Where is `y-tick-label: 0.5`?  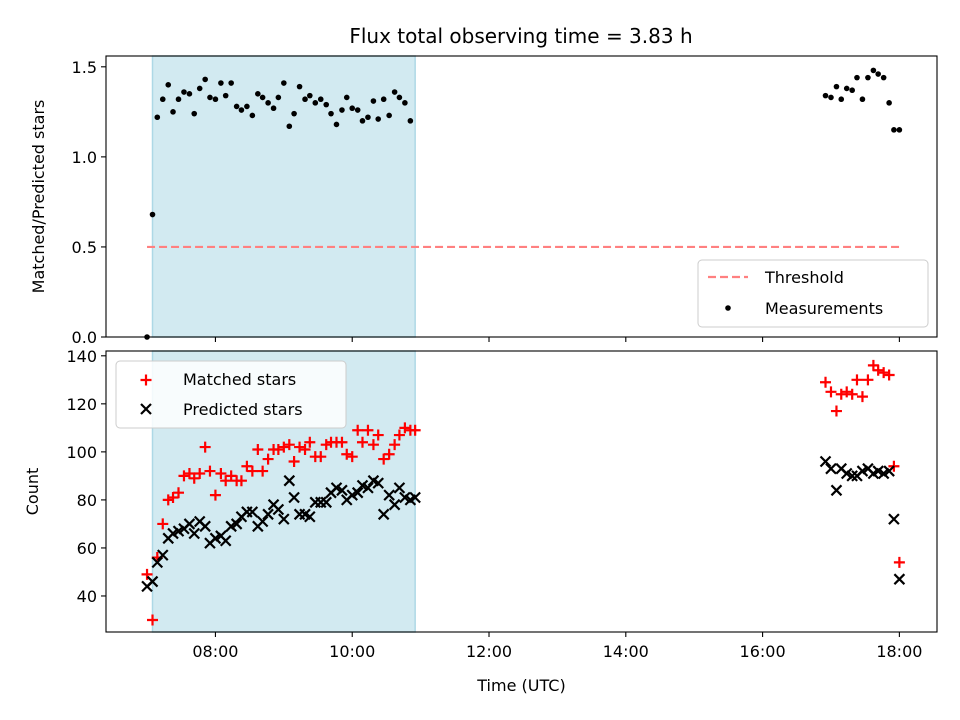 y-tick-label: 0.5 is located at coordinates (84, 247).